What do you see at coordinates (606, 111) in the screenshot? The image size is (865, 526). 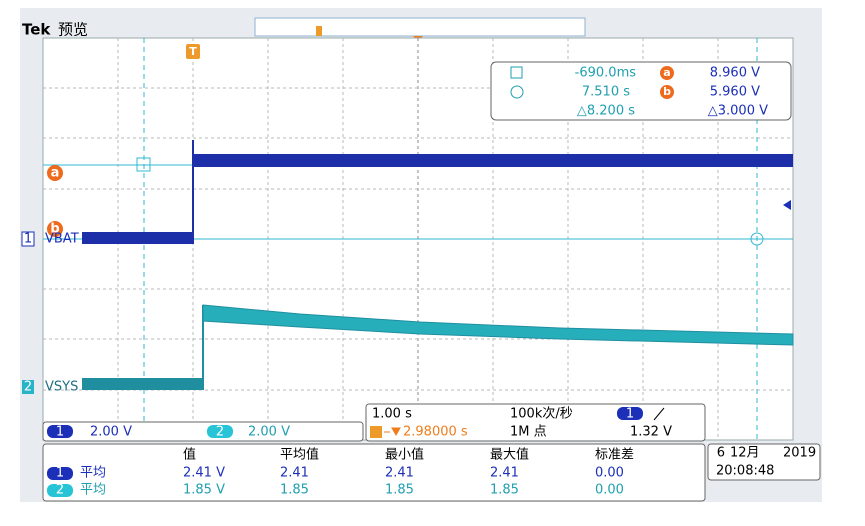 I see `cursor-delta-time: △8.200 s` at bounding box center [606, 111].